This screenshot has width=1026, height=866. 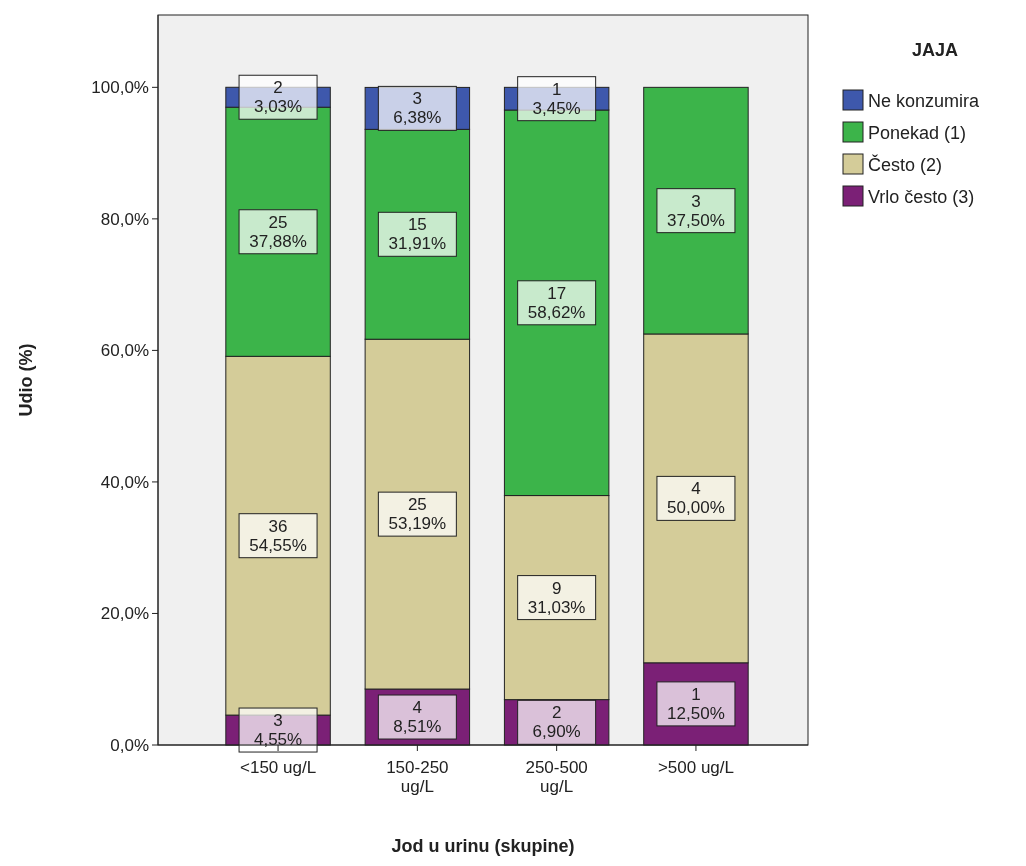 I want to click on data-label: 15 31,91%, so click(x=417, y=234).